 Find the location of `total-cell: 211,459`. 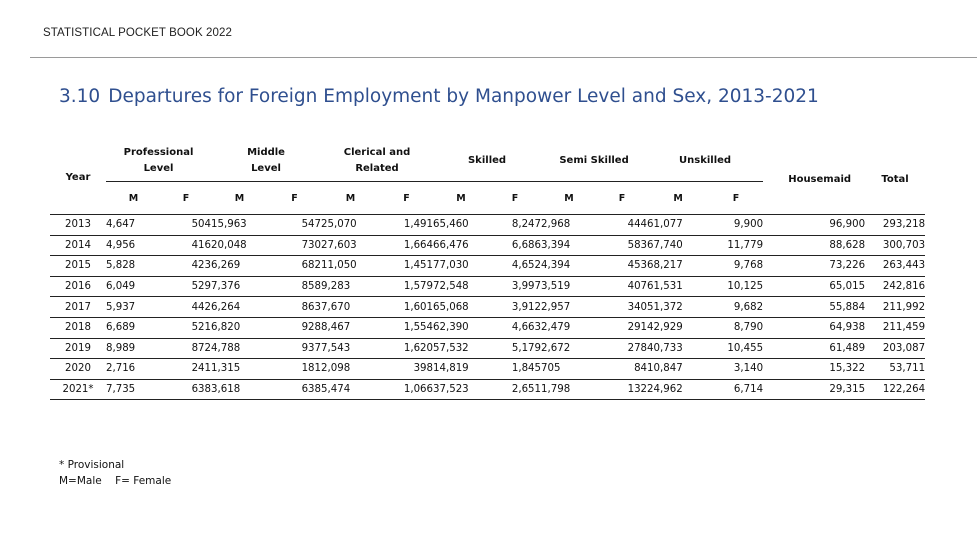

total-cell: 211,459 is located at coordinates (895, 327).